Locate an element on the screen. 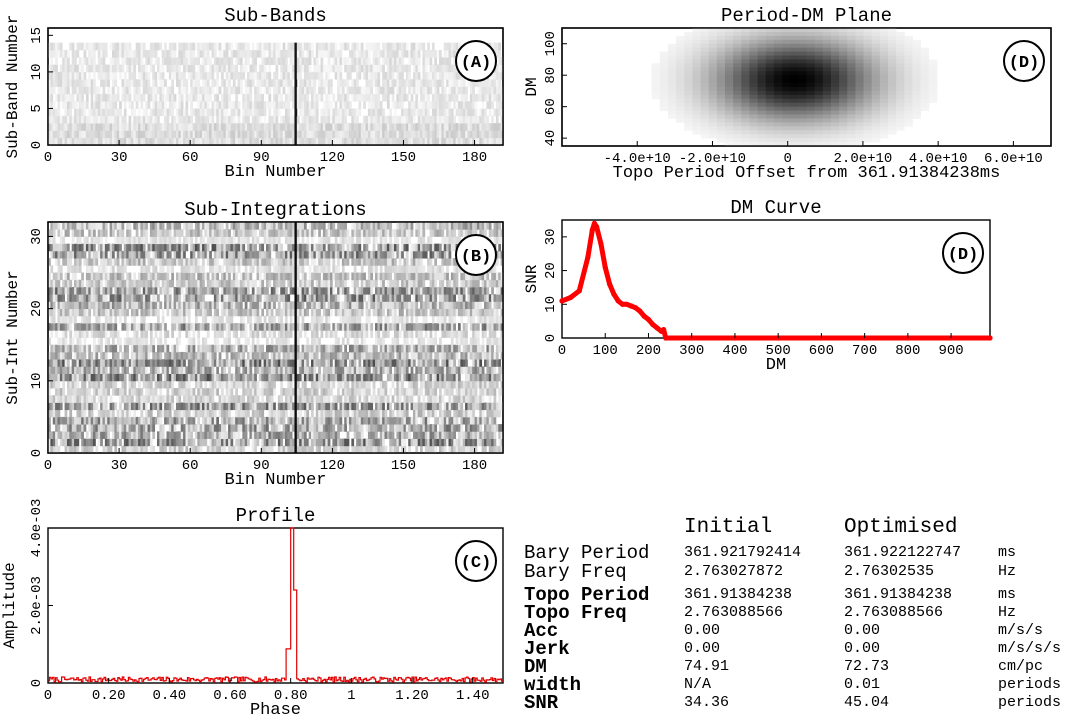 The height and width of the screenshot is (722, 1085). x-tick-label: 60 is located at coordinates (190, 158).